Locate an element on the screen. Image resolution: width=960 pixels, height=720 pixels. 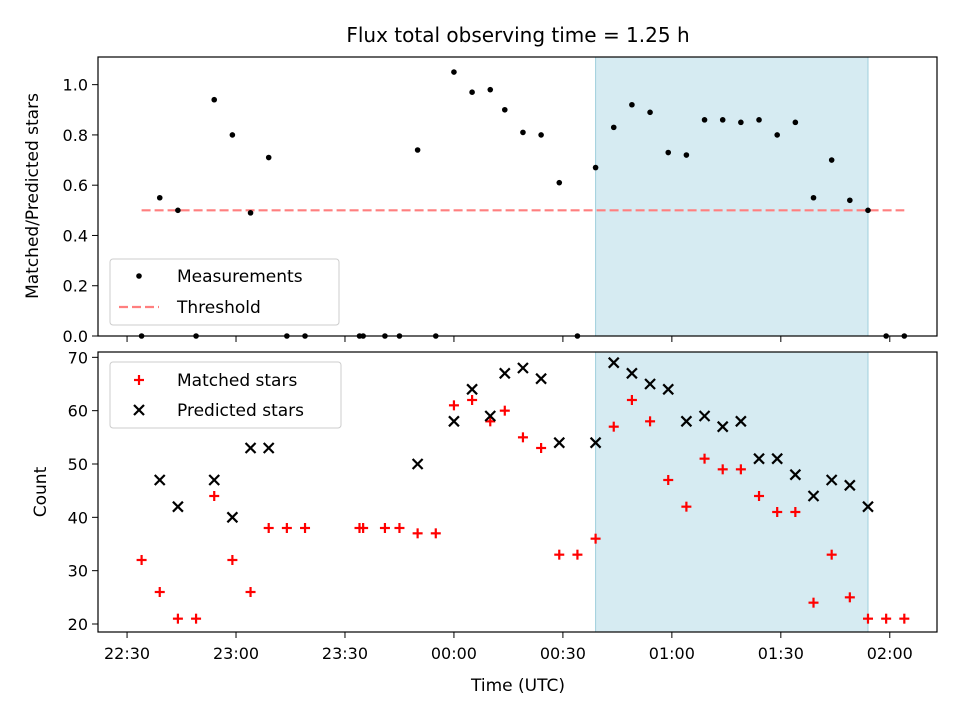
x-axis-label: Time (UTC) is located at coordinates (517, 686).